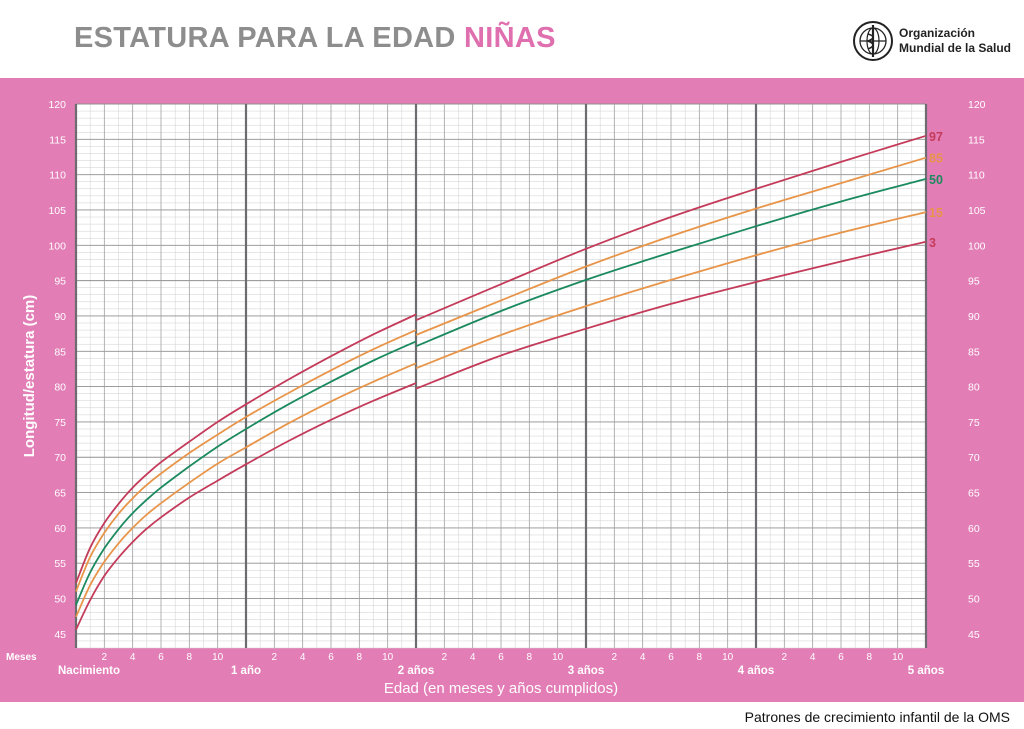 The image size is (1024, 729). I want to click on page-title: ESTATURA PARA LA EDAD NIÑAS, so click(315, 38).